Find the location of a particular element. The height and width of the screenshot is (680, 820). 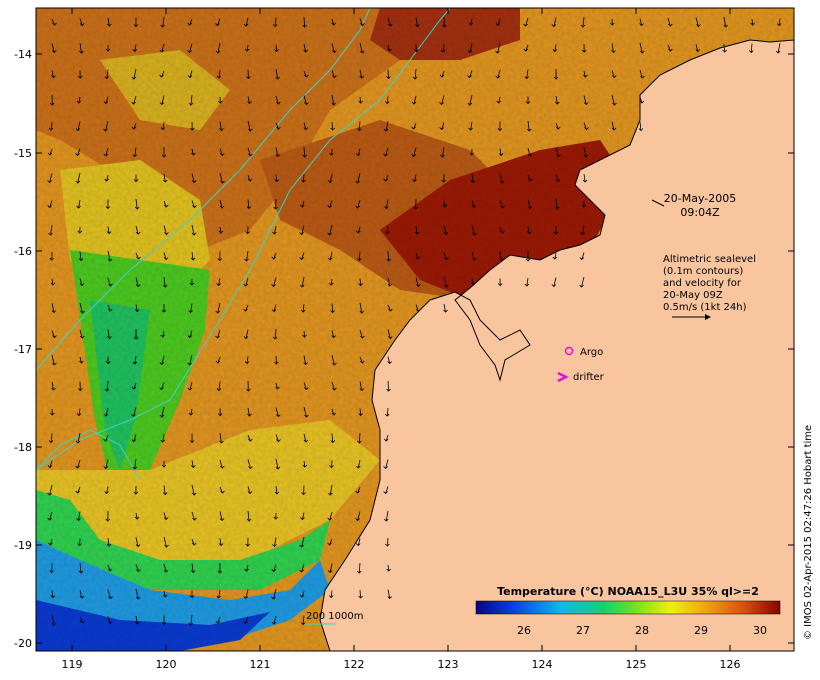

colorbar-tick-label: 27 is located at coordinates (583, 630).